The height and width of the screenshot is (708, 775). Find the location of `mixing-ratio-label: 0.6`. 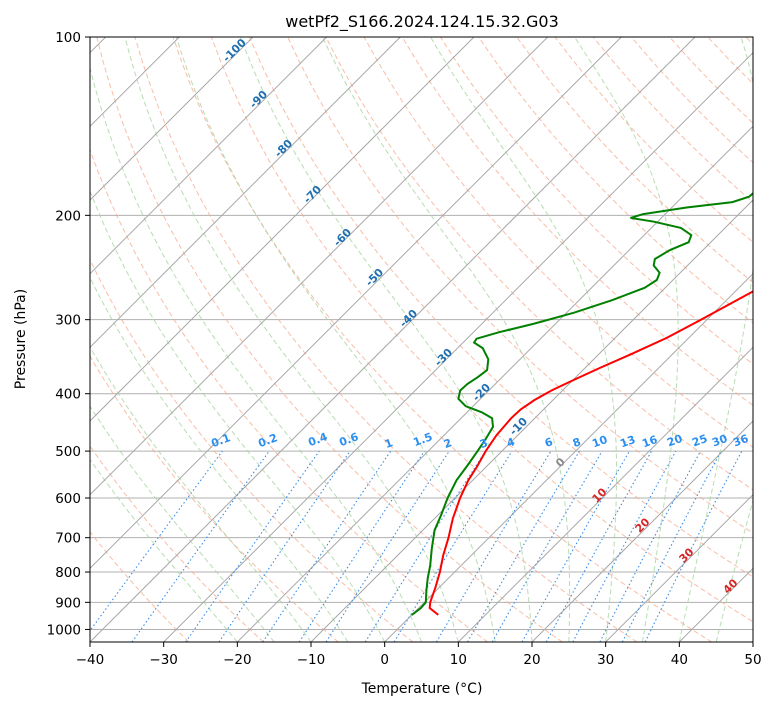

mixing-ratio-label: 0.6 is located at coordinates (348, 439).